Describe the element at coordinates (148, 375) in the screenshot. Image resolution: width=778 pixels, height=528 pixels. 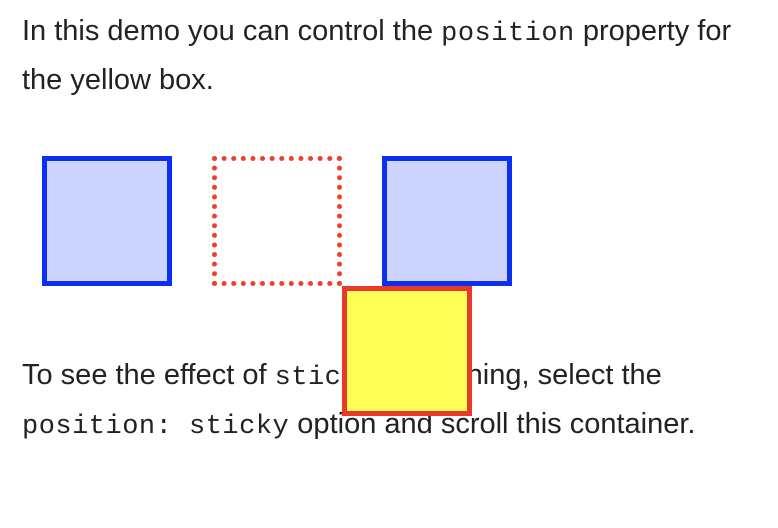
I see `outro-text-before: To see the effect of` at that location.